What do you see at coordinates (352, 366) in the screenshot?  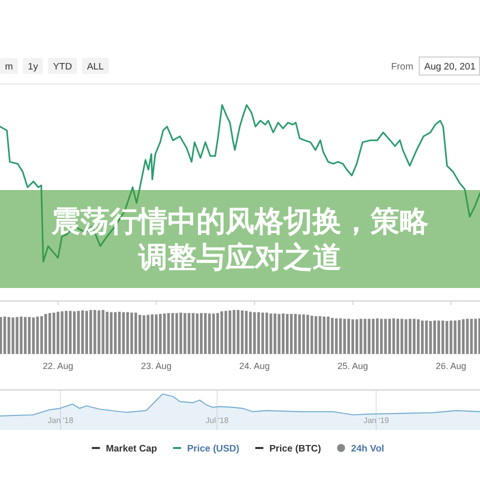 I see `x-tick-label: 25. Aug` at bounding box center [352, 366].